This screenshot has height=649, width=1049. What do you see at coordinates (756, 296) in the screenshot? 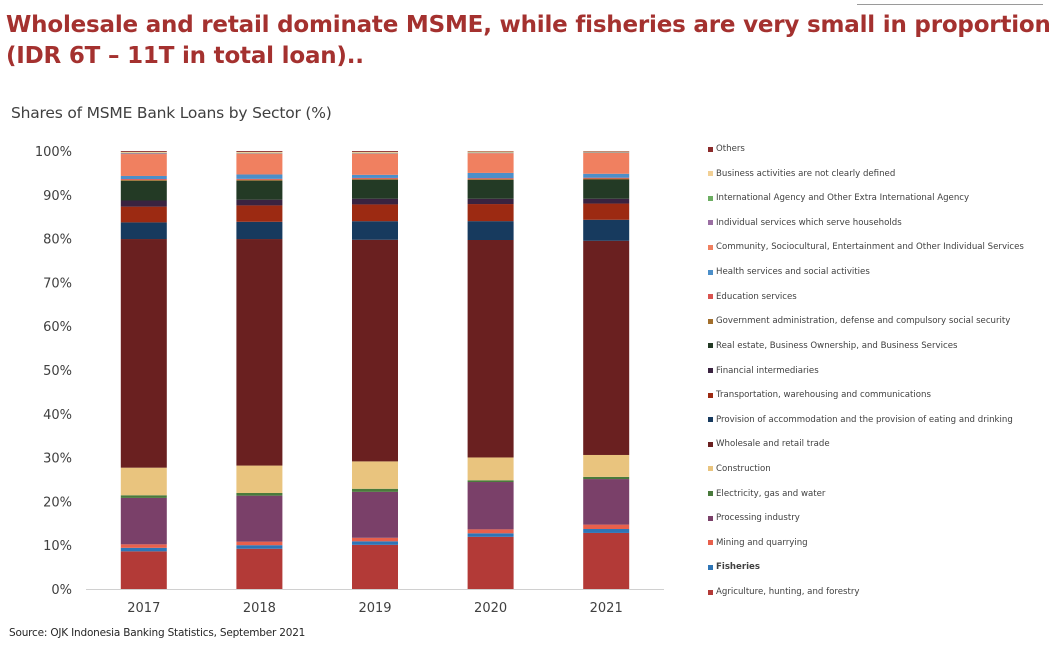
I see `legend-label: Education services` at bounding box center [756, 296].